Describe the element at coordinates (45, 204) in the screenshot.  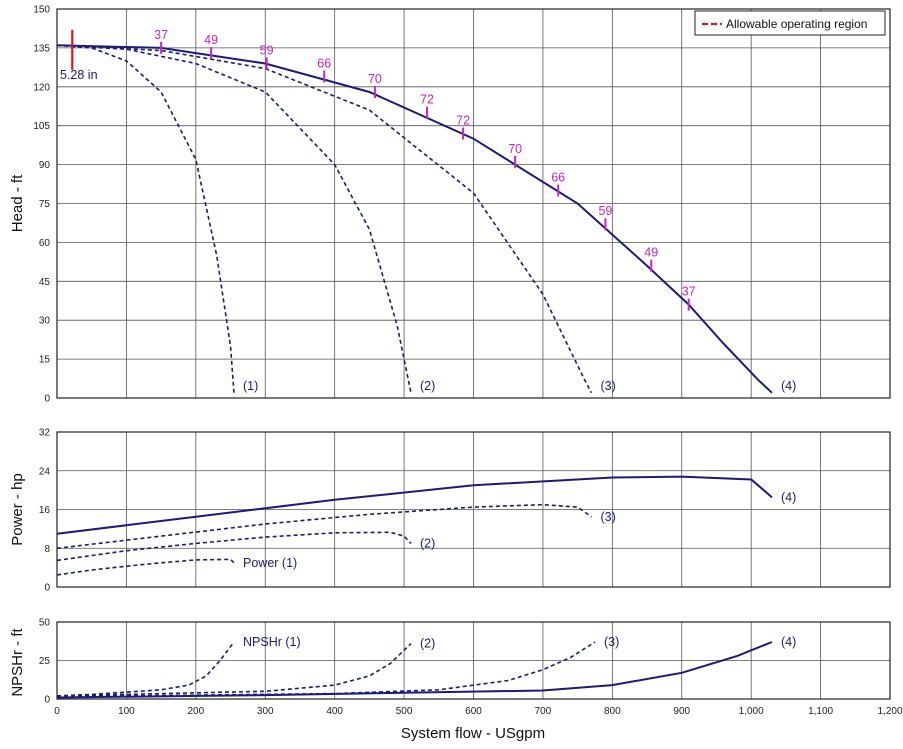
I see `head-y-tick-label: 75` at that location.